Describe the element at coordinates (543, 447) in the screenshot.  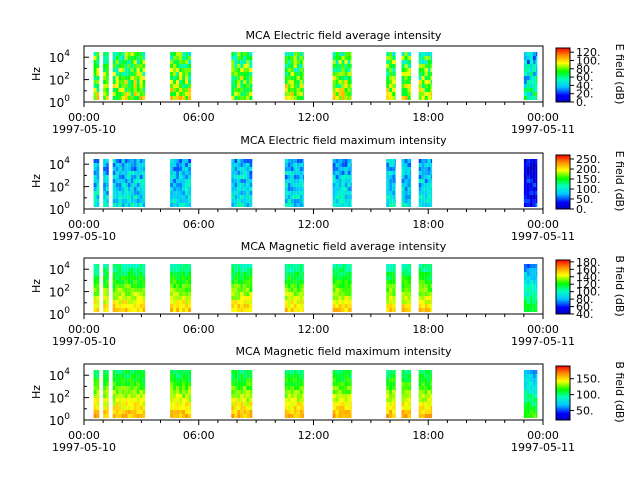
I see `x-date-label: 1997-05-11` at that location.